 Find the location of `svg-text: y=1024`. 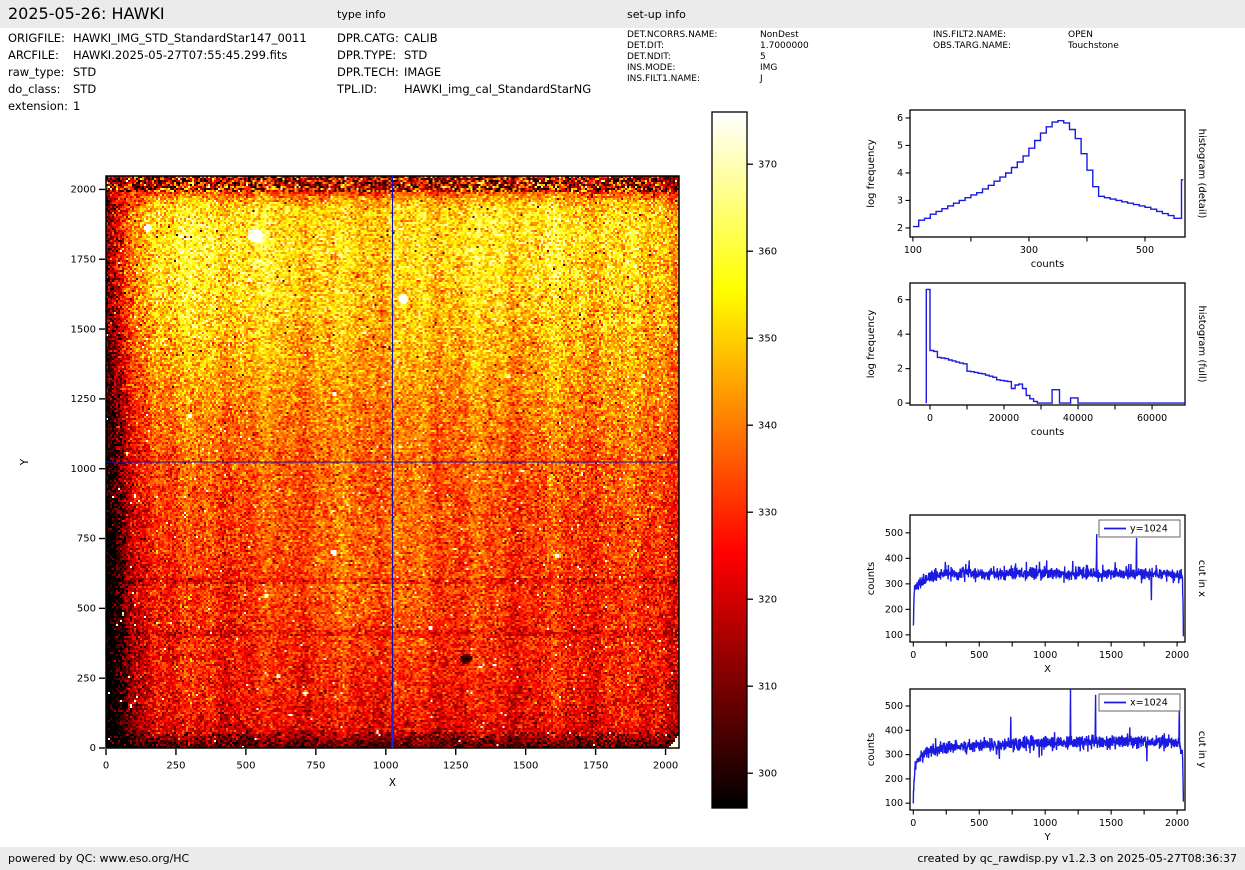

svg-text: y=1024 is located at coordinates (1149, 529).